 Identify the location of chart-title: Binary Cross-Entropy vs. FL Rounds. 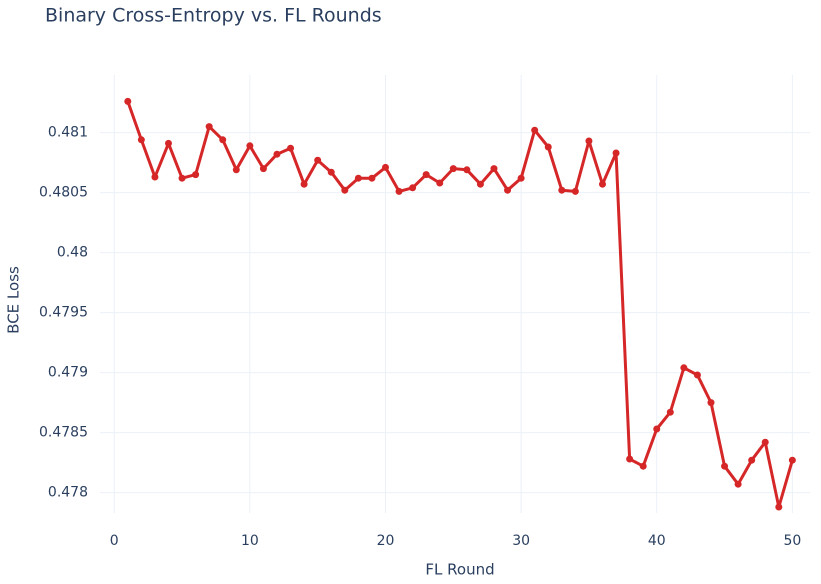
(213, 16).